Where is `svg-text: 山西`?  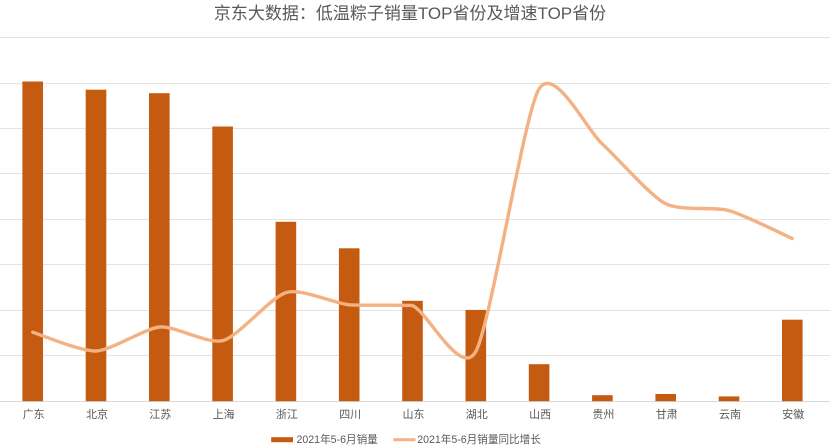
svg-text: 山西 is located at coordinates (540, 414).